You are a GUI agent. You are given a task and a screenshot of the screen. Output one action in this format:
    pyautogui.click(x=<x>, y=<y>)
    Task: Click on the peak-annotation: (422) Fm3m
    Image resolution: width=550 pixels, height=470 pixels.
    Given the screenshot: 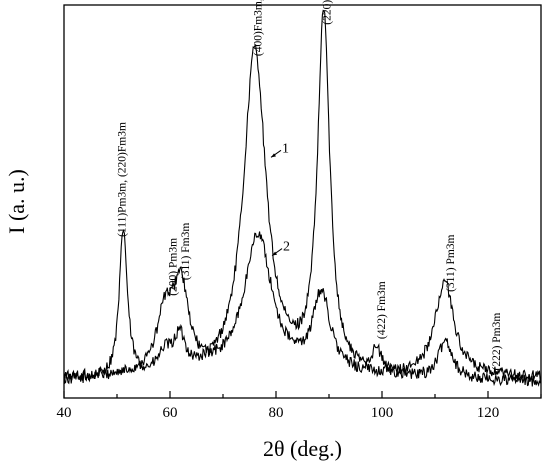 What is the action you would take?
    pyautogui.click(x=382, y=310)
    